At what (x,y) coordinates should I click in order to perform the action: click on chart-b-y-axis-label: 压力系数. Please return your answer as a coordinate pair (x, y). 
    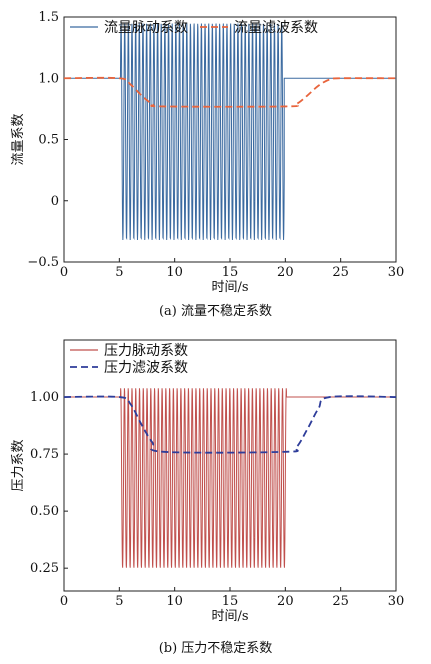
    Looking at the image, I should click on (18, 465).